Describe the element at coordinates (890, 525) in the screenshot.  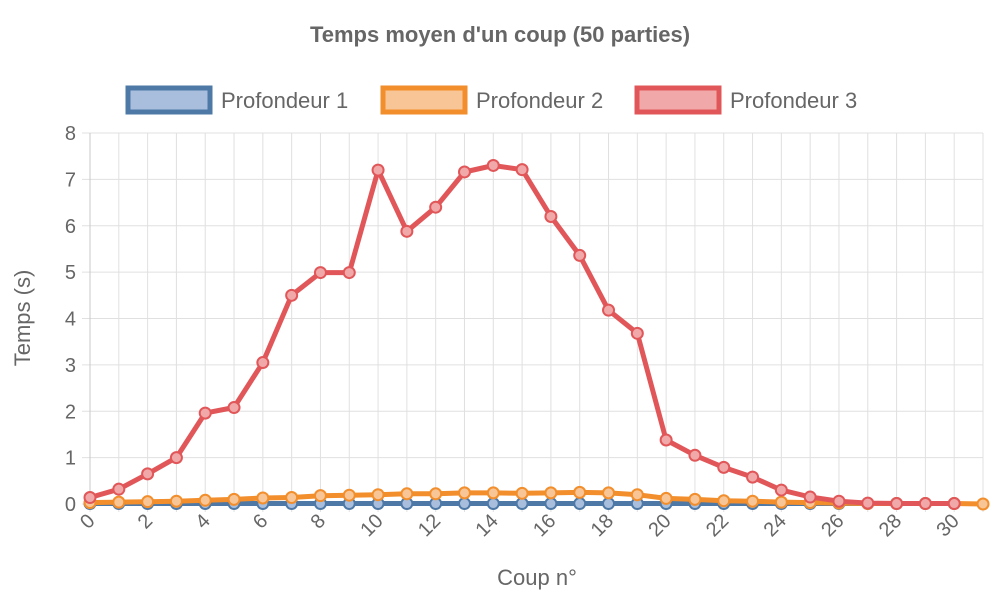
I see `x-tick-label: 28` at that location.